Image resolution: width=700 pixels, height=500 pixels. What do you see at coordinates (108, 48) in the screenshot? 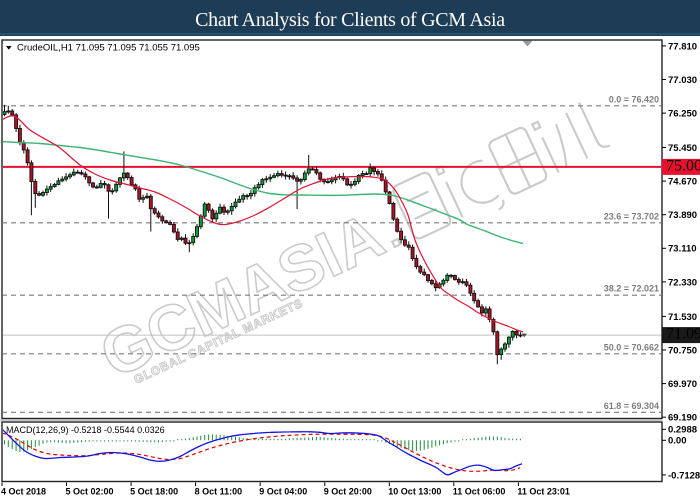
I see `svg-text:CrudeOIL,H1 71.095 71.095 71.: CrudeOIL,H1 71.095 71.095 71.055 71.095` at bounding box center [108, 48].